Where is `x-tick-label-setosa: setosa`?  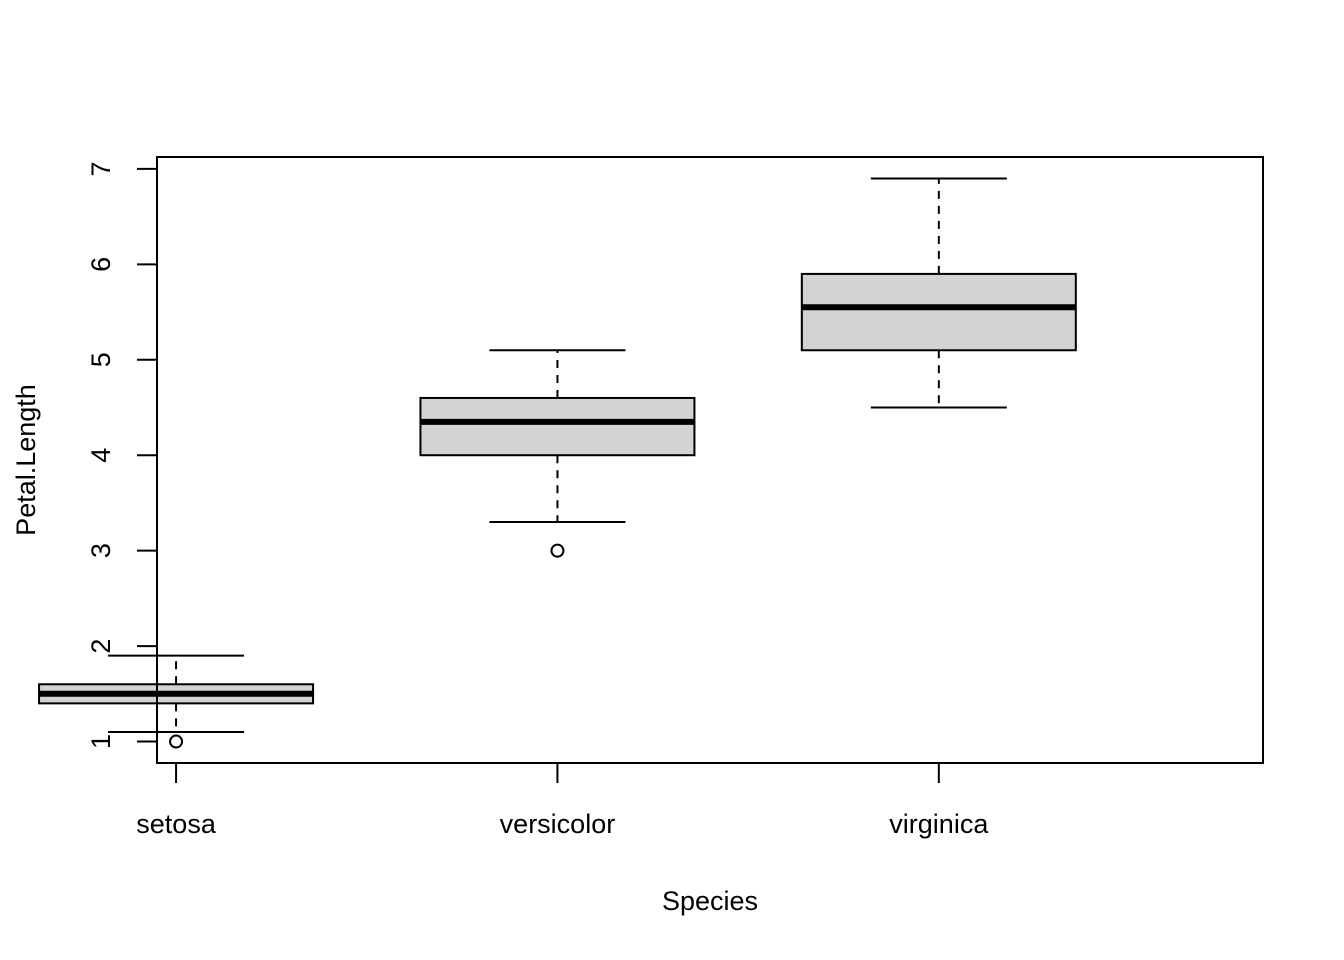
x-tick-label-setosa: setosa is located at coordinates (176, 824).